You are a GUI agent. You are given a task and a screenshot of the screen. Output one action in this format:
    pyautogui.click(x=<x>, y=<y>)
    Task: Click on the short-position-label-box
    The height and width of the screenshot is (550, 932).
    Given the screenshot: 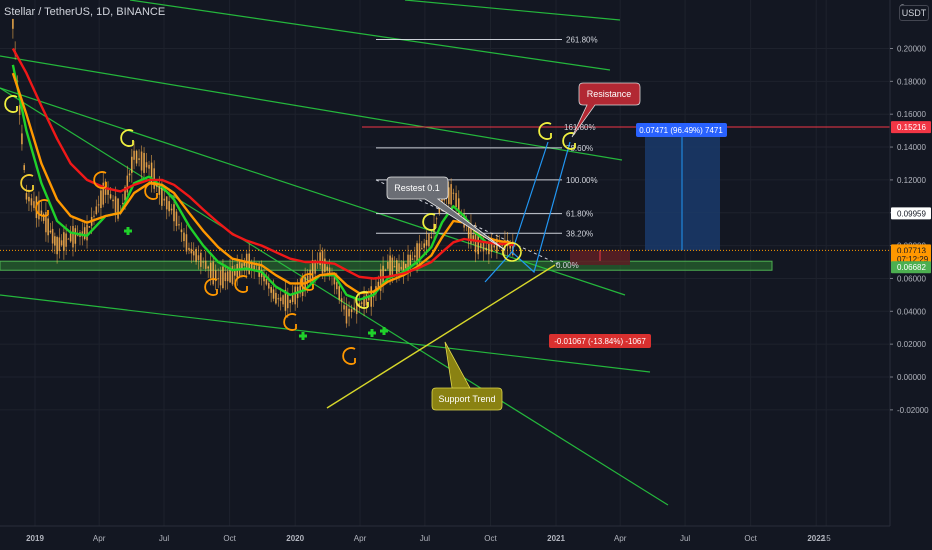 What is the action you would take?
    pyautogui.click(x=600, y=341)
    